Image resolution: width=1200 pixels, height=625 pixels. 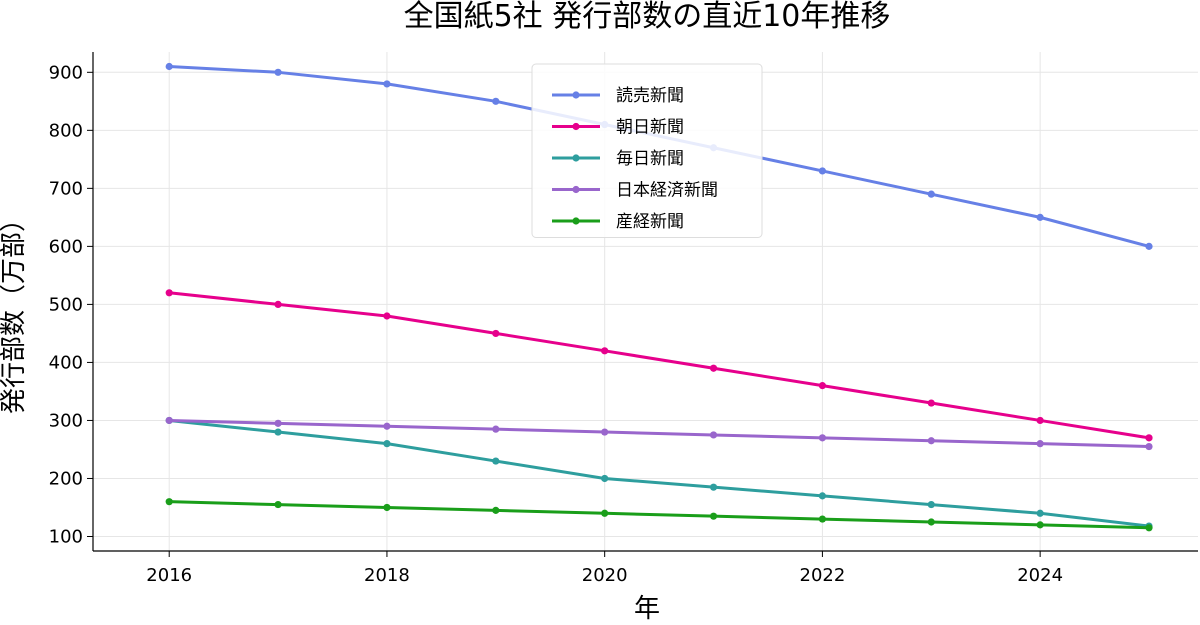 I want to click on legend-item: 日本経済新聞, so click(x=635, y=191).